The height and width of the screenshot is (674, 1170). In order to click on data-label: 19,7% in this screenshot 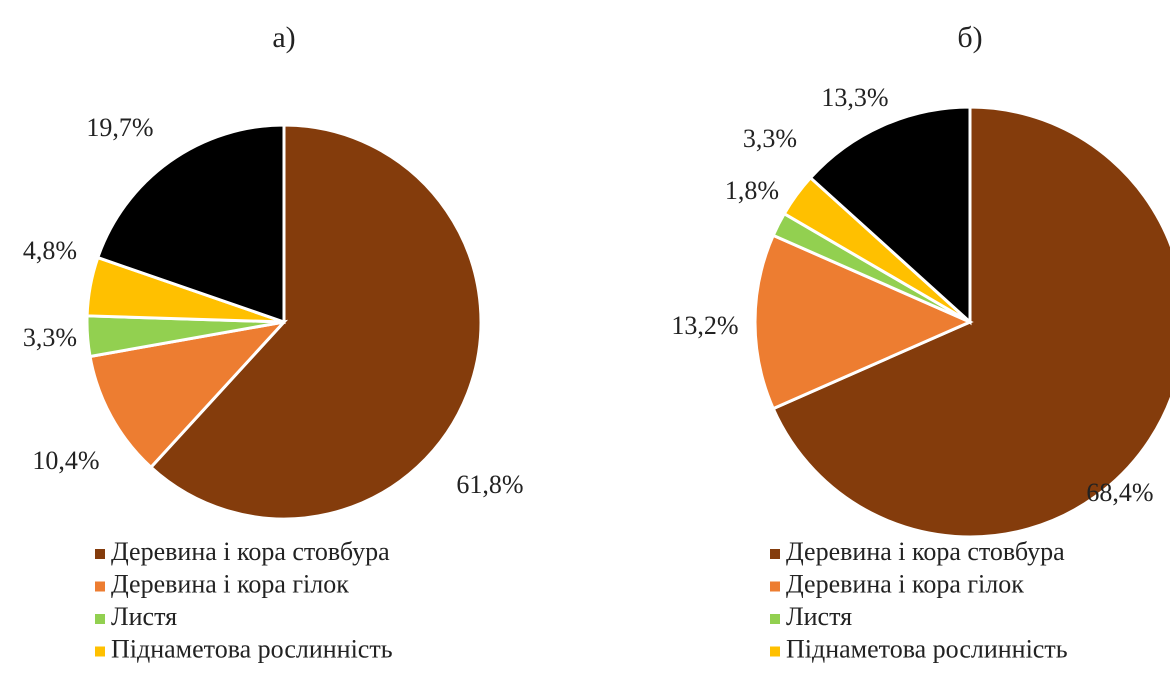, I will do `click(119, 127)`.